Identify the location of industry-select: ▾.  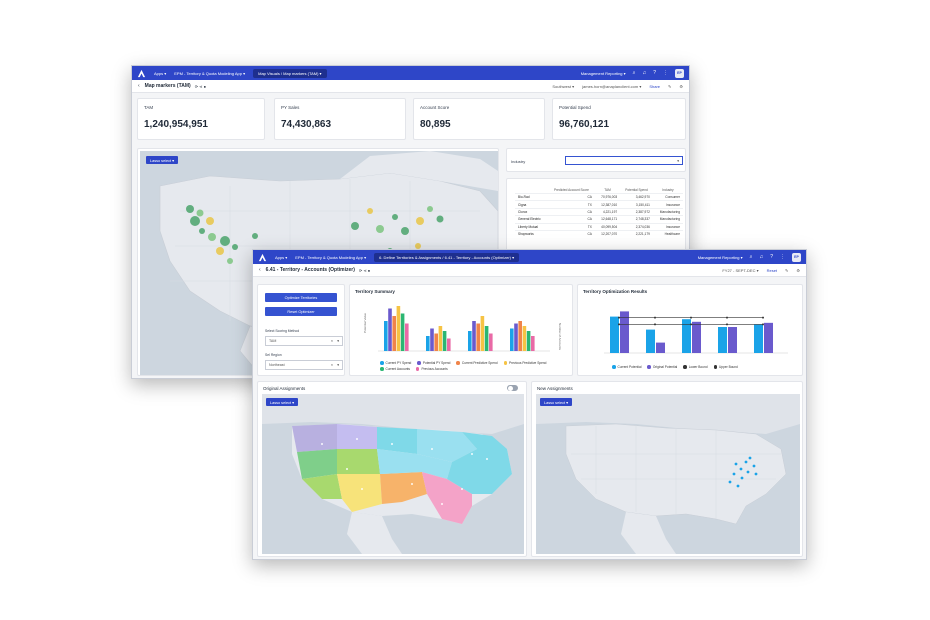
(624, 160).